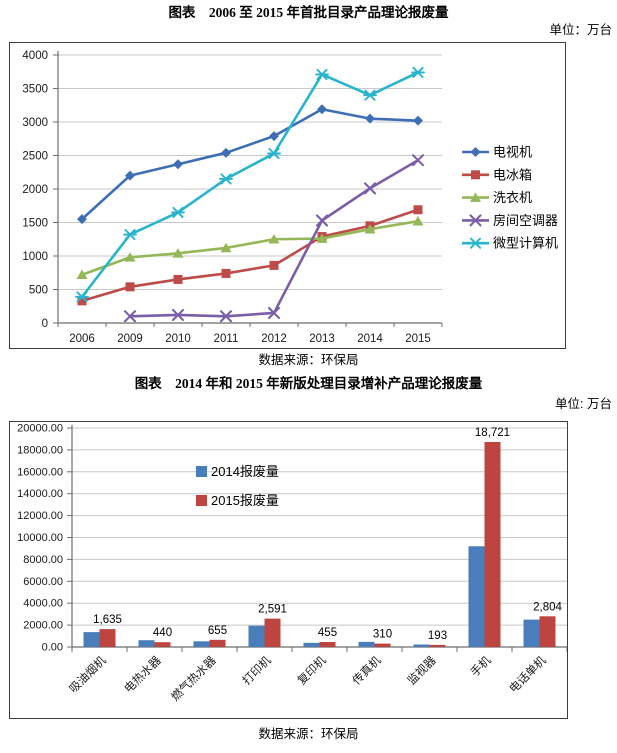 This screenshot has height=753, width=617. Describe the element at coordinates (178, 339) in the screenshot. I see `svg-text: 2010` at that location.